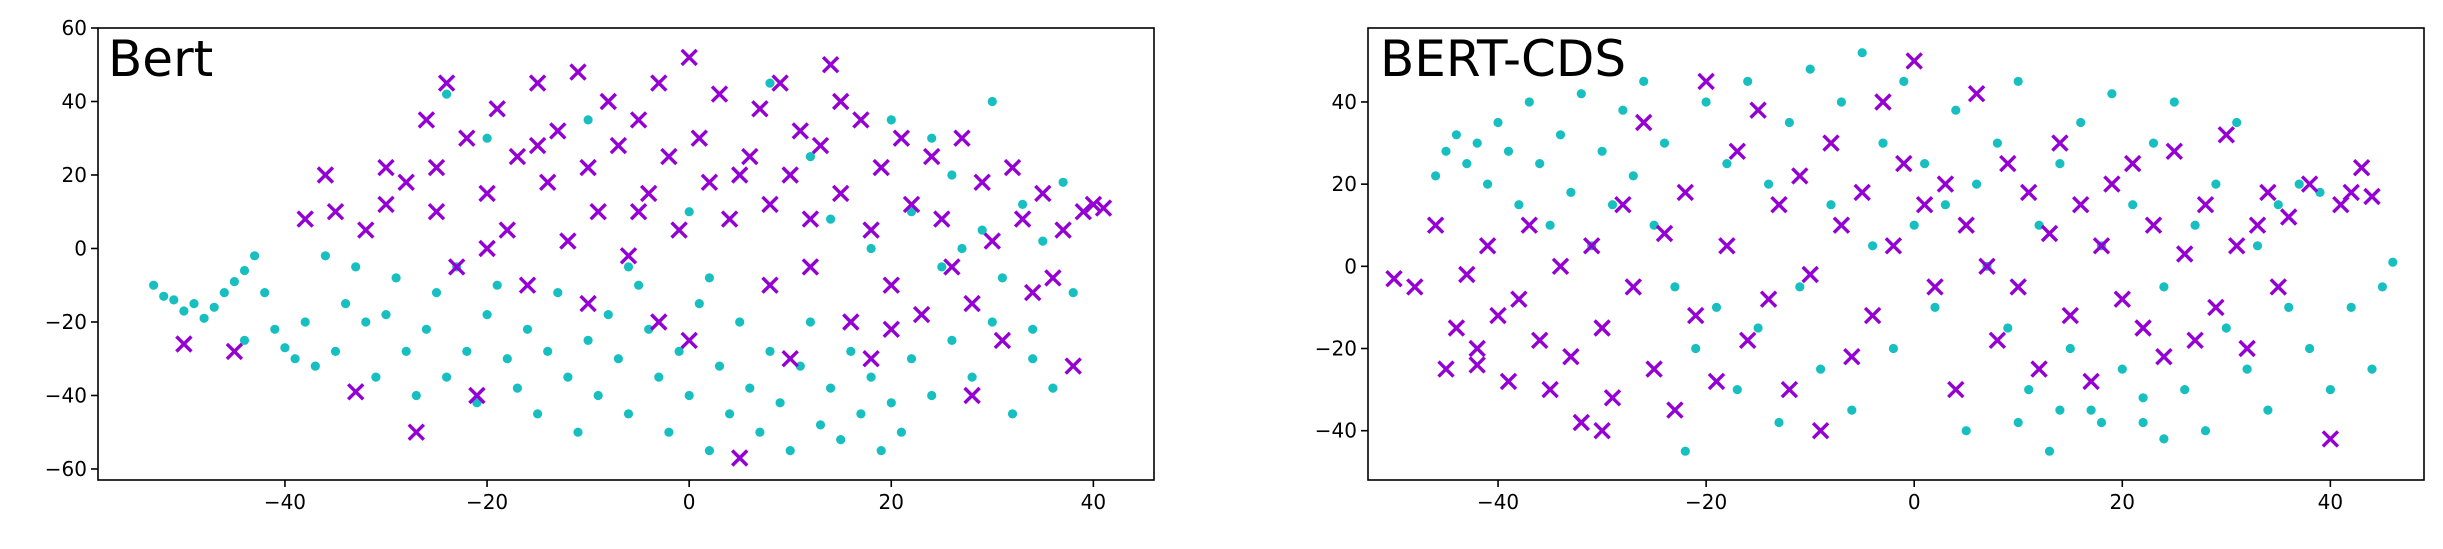 The width and height of the screenshot is (2443, 549). What do you see at coordinates (487, 502) in the screenshot?
I see `x-tick-label: −20` at bounding box center [487, 502].